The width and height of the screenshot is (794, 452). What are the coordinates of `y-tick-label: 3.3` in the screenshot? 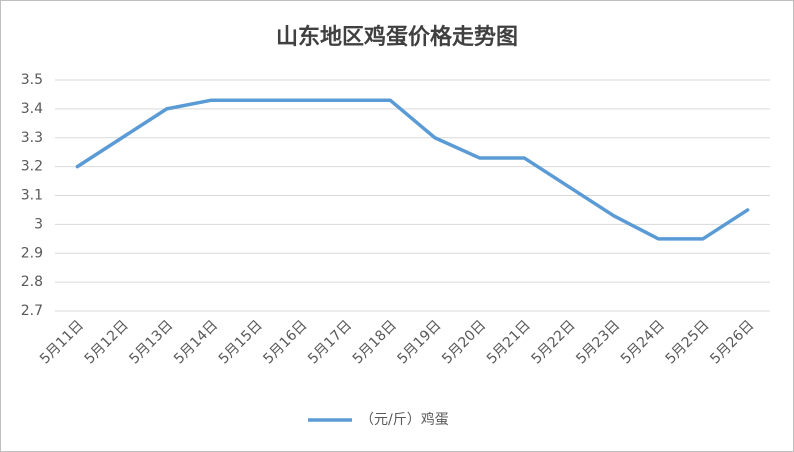 It's located at (32, 138).